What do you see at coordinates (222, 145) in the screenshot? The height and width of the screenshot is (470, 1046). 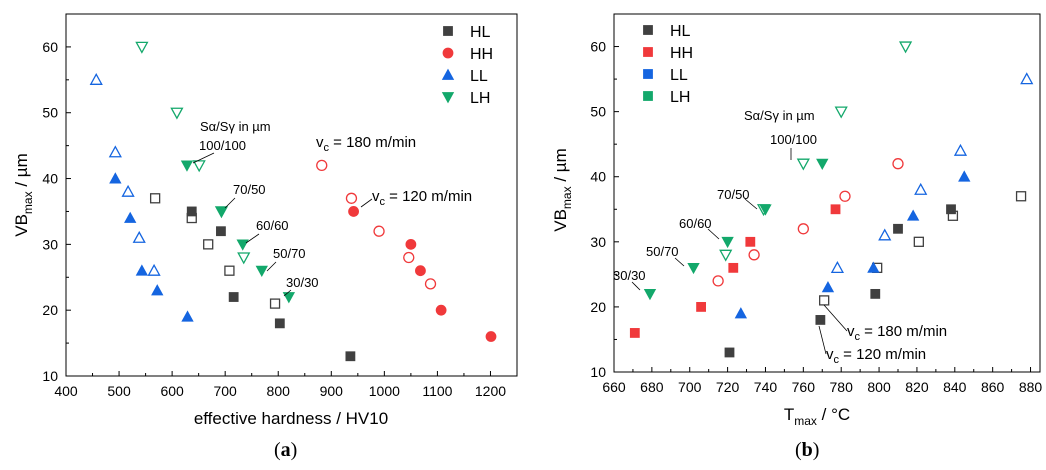 I see `panel-a-label-100-100: 100/100` at bounding box center [222, 145].